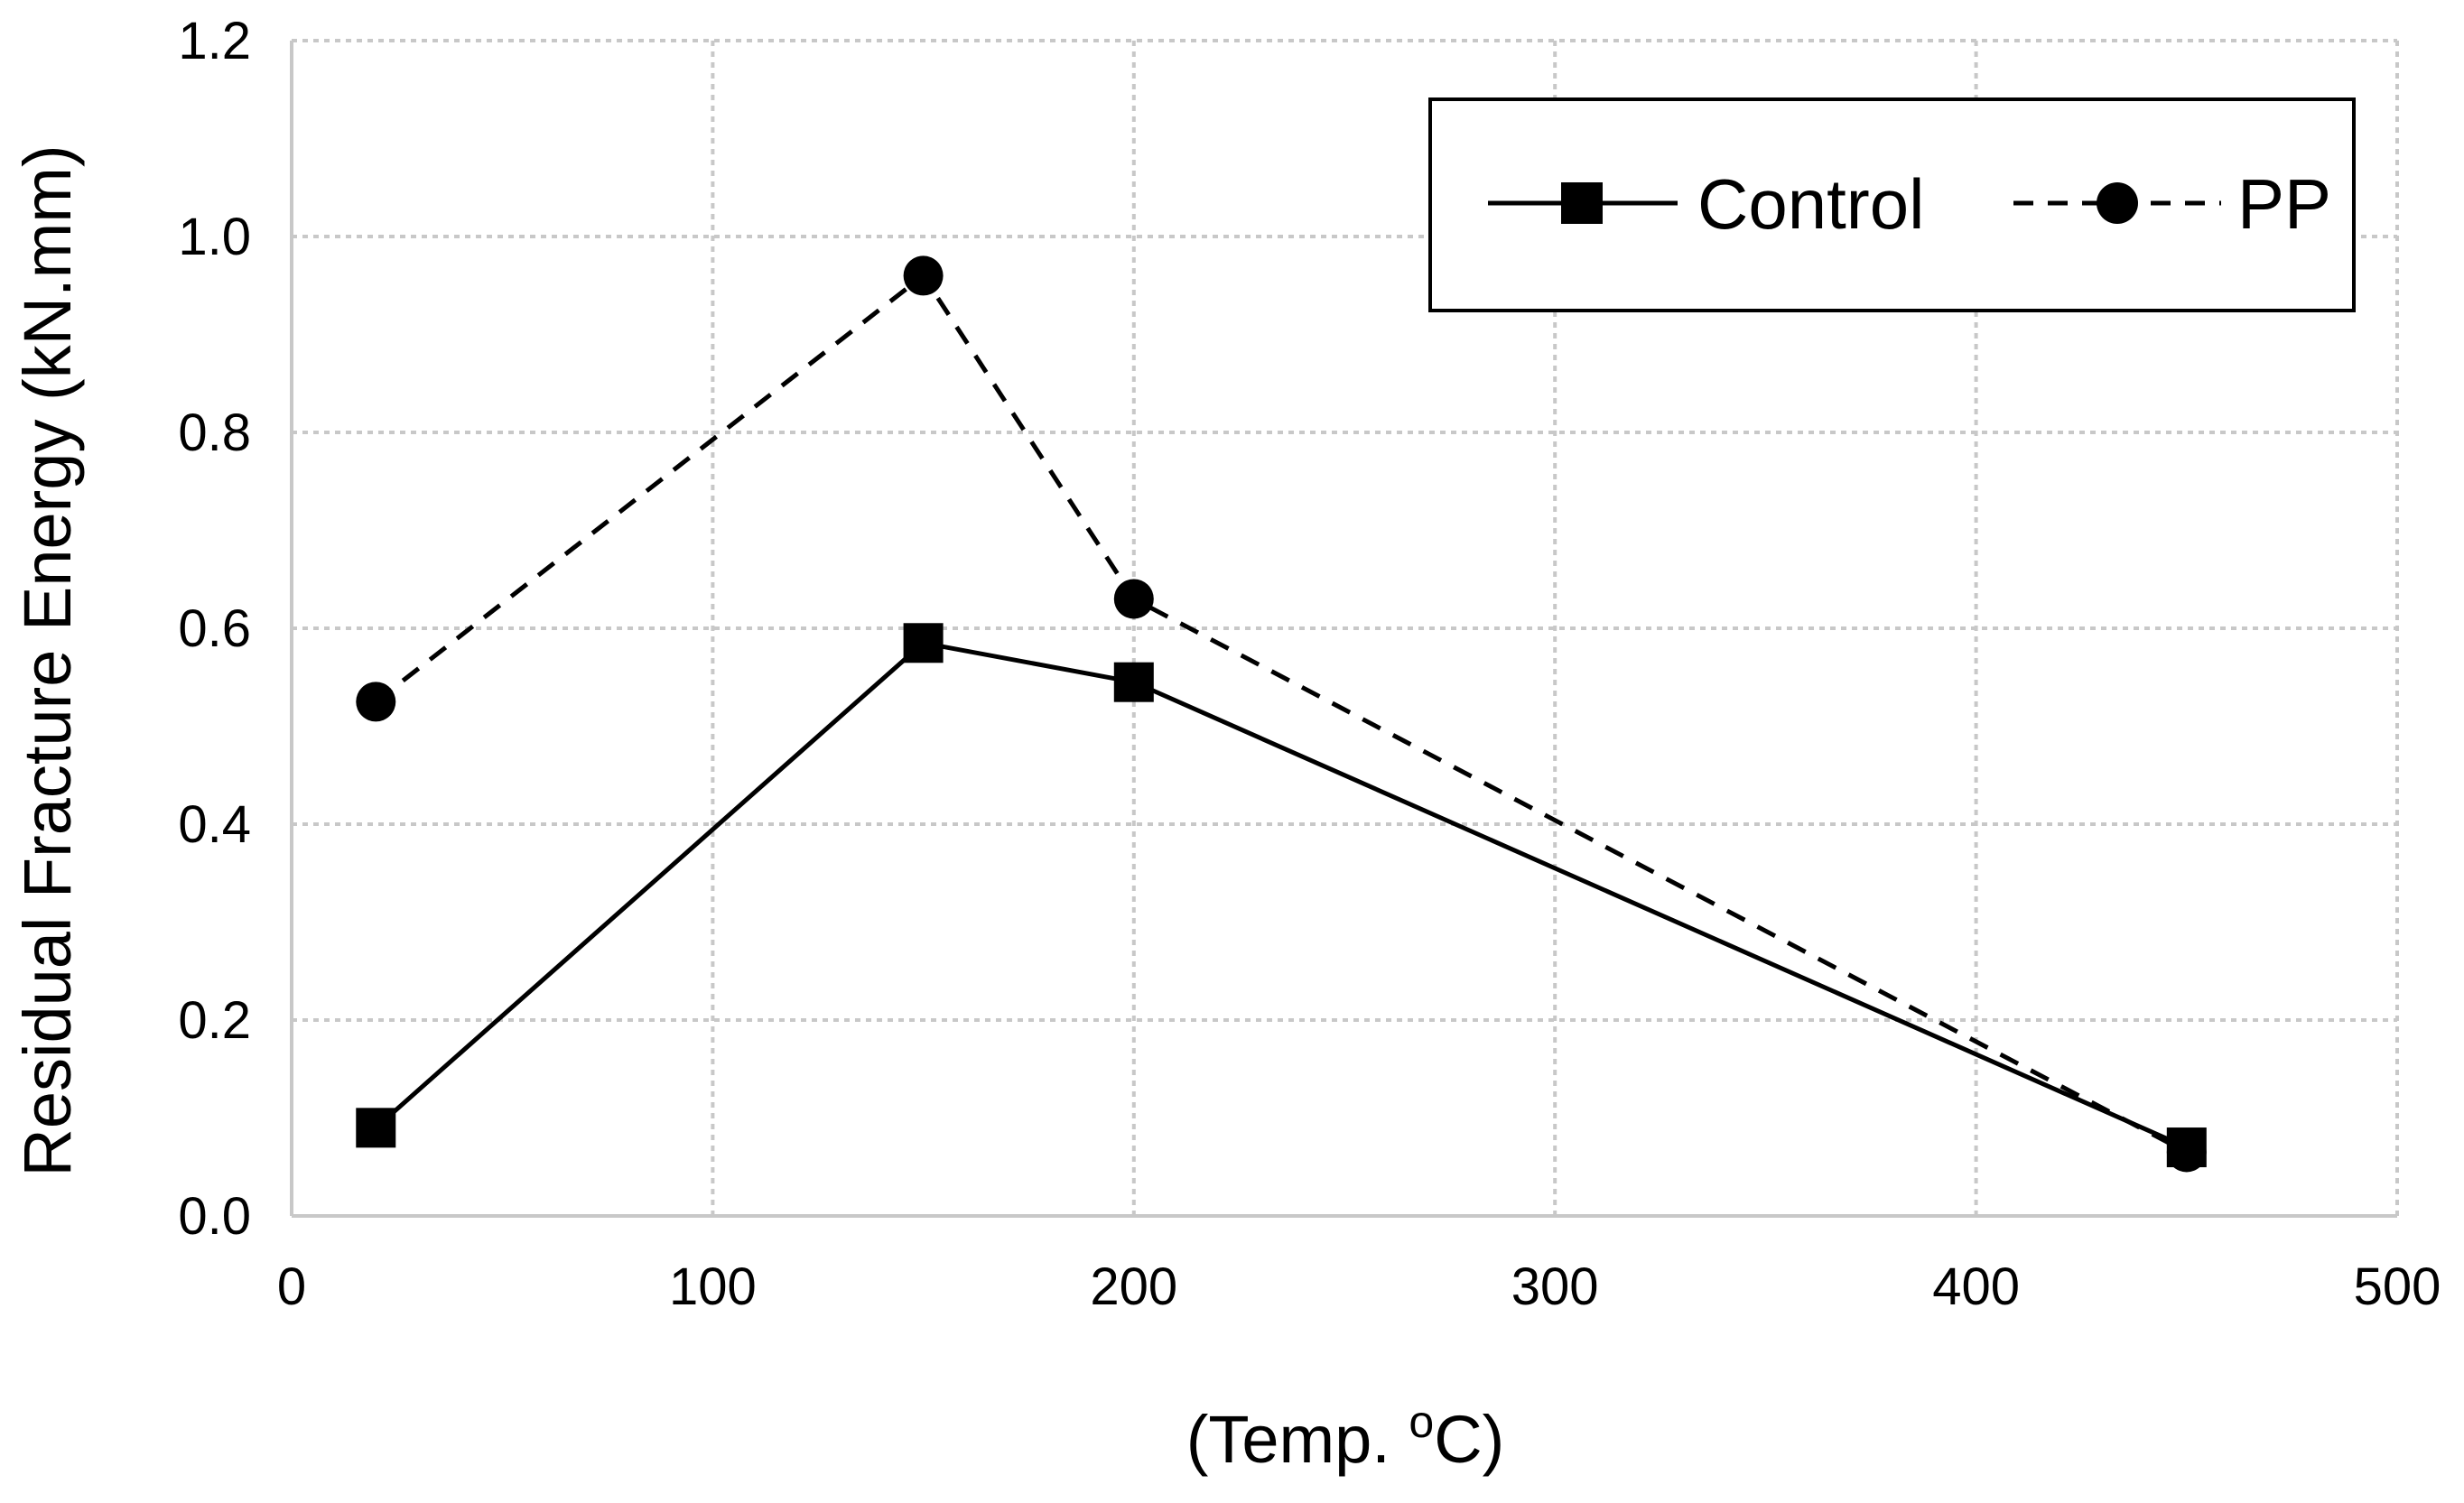 The image size is (2464, 1503). Describe the element at coordinates (1469, 1439) in the screenshot. I see `x-axis-title-suffix: C)` at that location.